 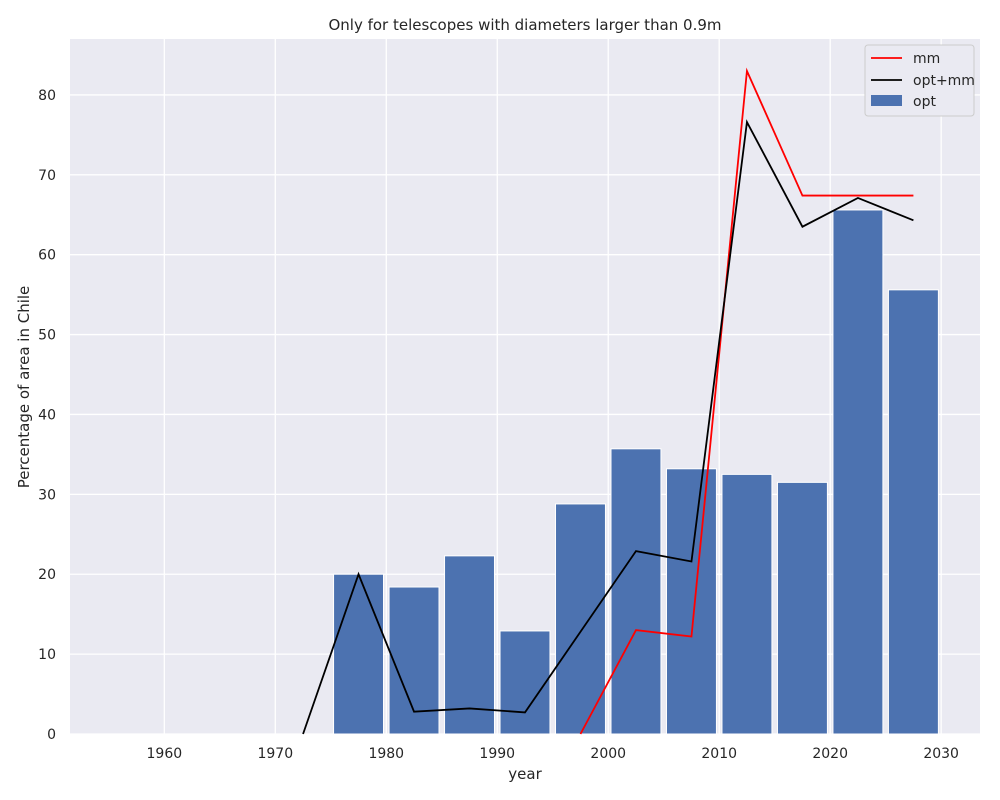 What do you see at coordinates (275, 754) in the screenshot?
I see `x-tick-label: 1970` at bounding box center [275, 754].